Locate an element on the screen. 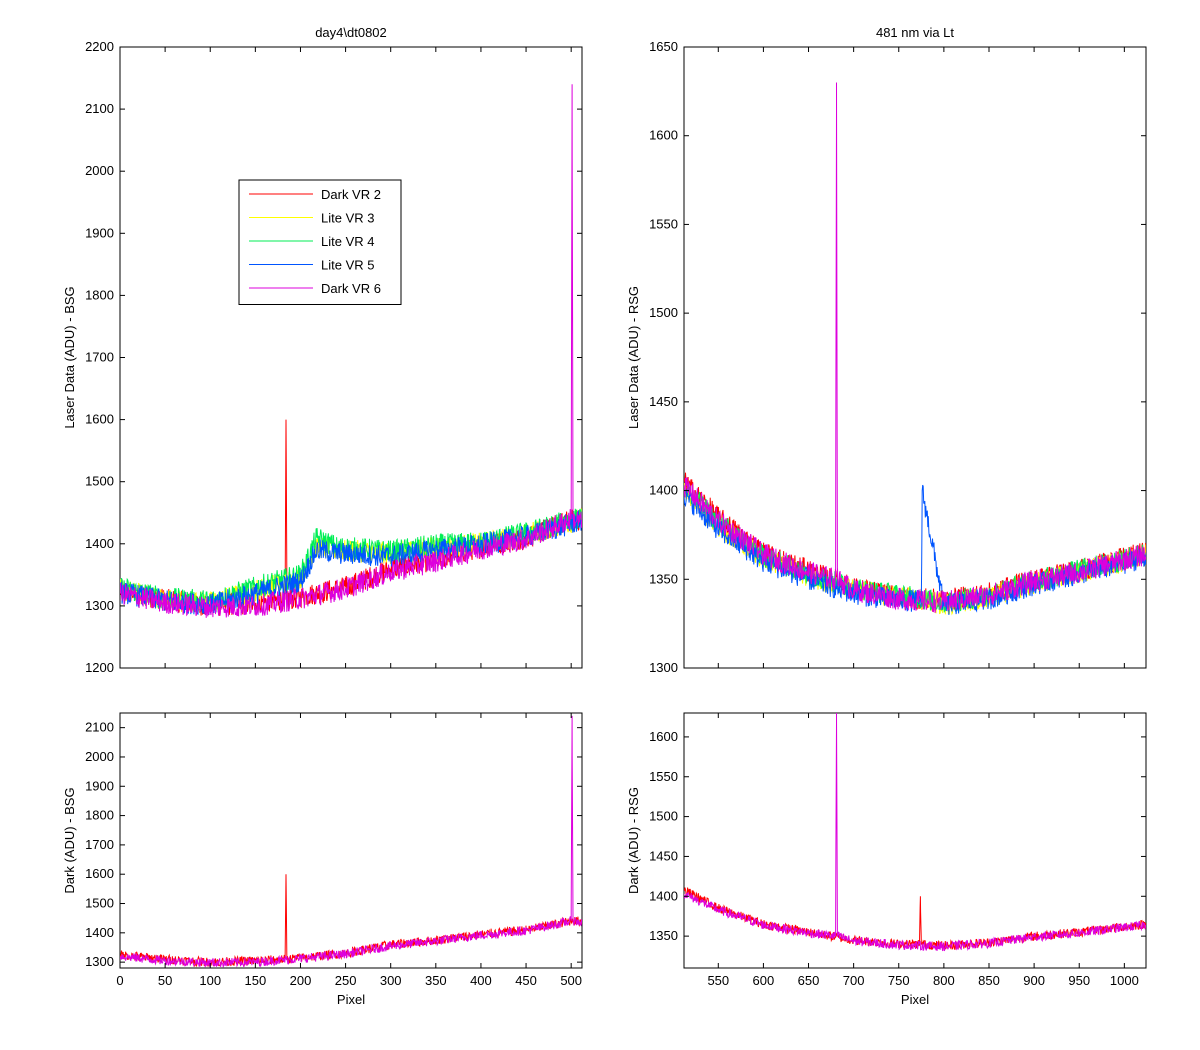  legend-box is located at coordinates (320, 242).